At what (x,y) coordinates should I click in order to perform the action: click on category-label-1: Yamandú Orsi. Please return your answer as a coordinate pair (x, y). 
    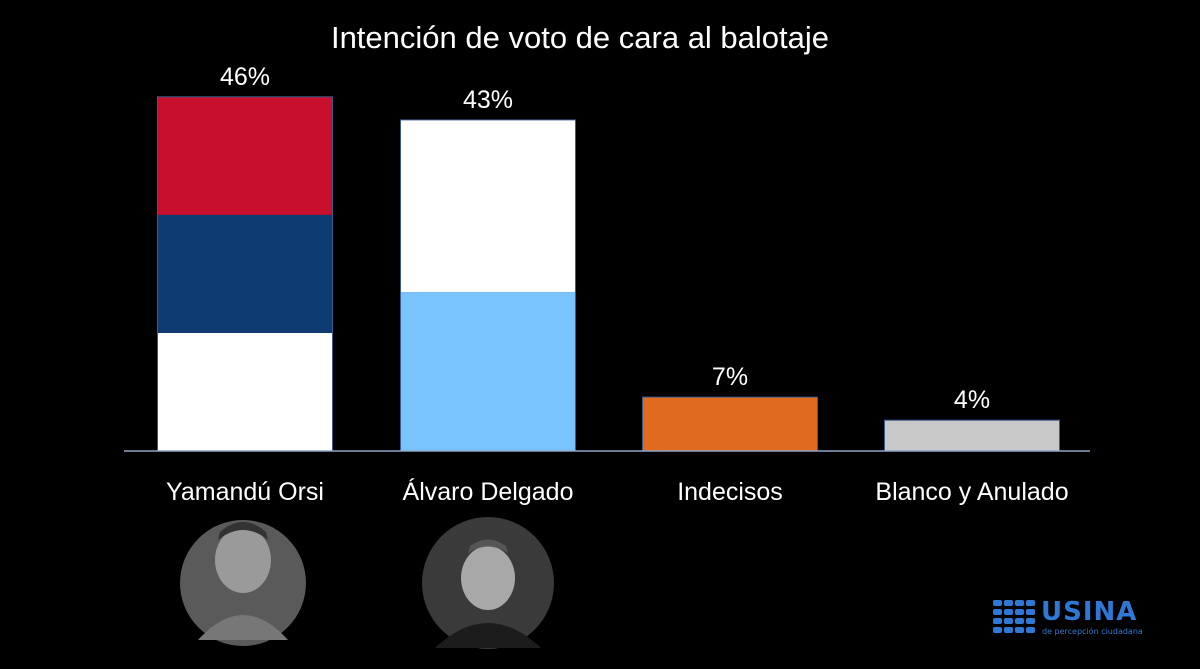
    Looking at the image, I should click on (245, 492).